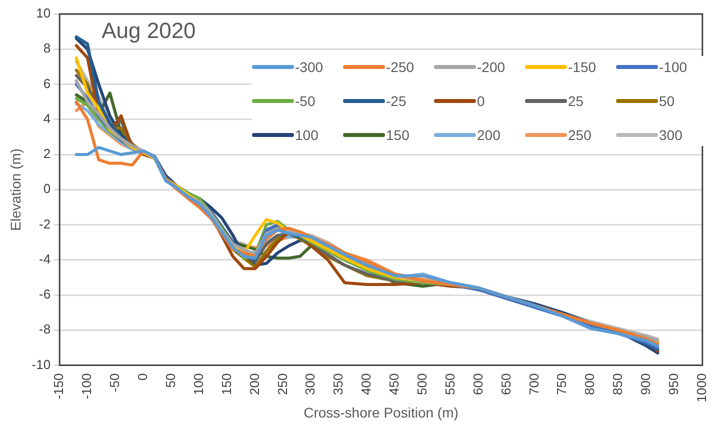 This screenshot has height=426, width=721. Describe the element at coordinates (114, 382) in the screenshot. I see `x-tick-label: -50` at that location.